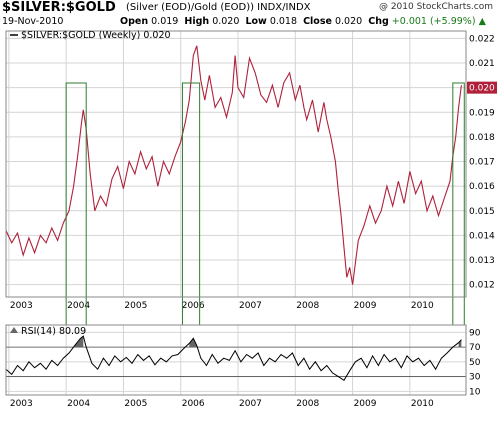  What do you see at coordinates (482, 64) in the screenshot?
I see `price-y-tick-label: 0.021` at bounding box center [482, 64].